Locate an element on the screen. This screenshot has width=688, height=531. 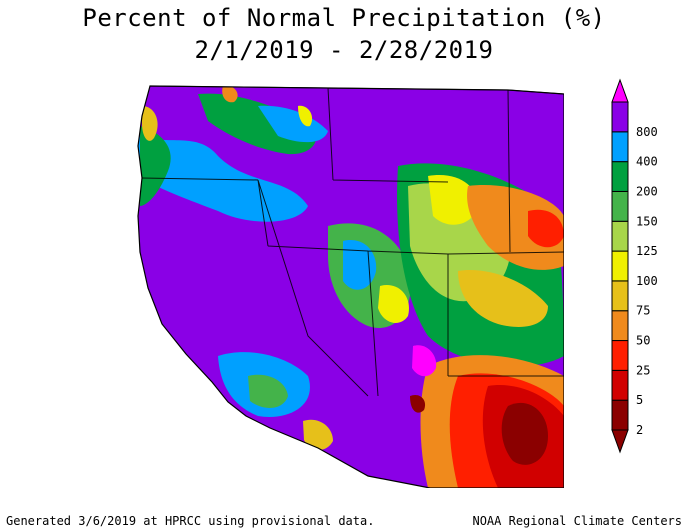
region-green-north is located at coordinates (257, 124).